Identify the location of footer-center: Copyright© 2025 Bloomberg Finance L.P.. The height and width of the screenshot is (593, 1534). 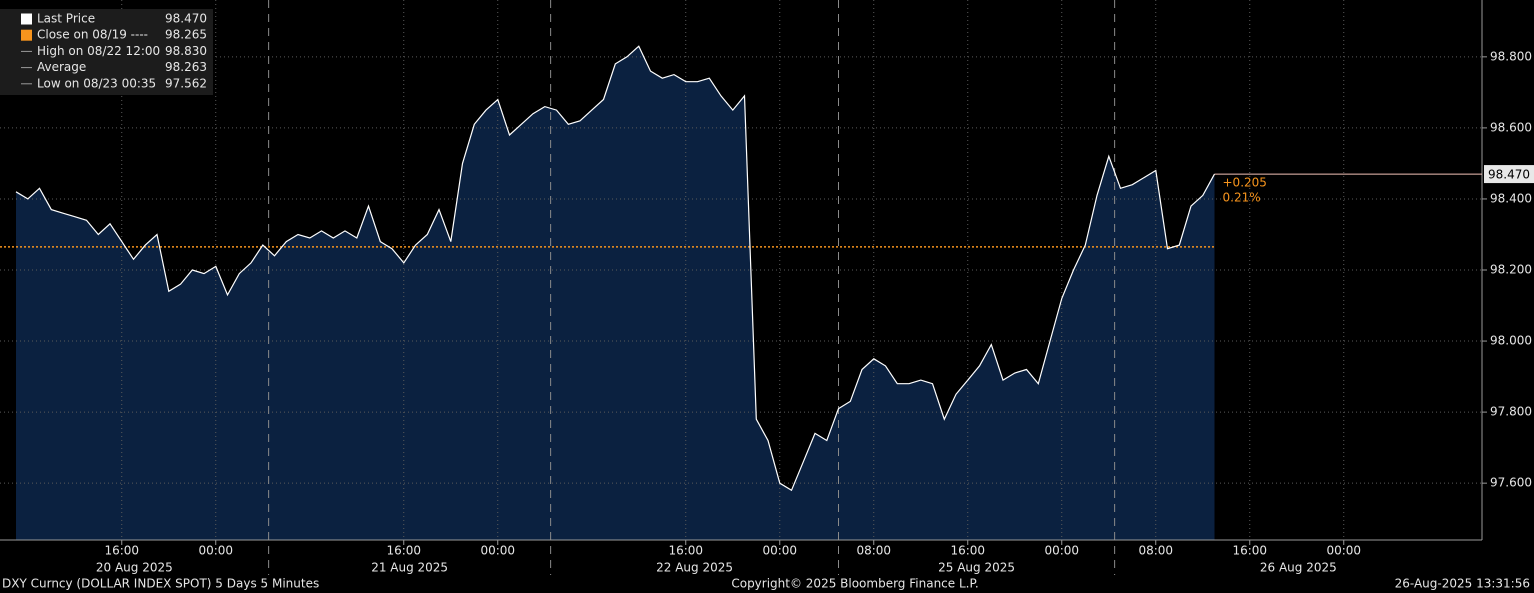
(854, 584).